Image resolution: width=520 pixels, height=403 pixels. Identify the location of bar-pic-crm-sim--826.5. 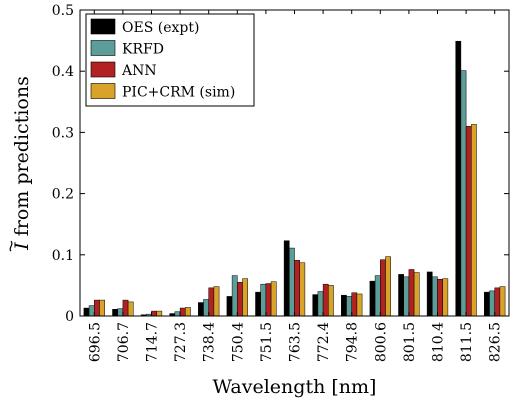
(502, 301).